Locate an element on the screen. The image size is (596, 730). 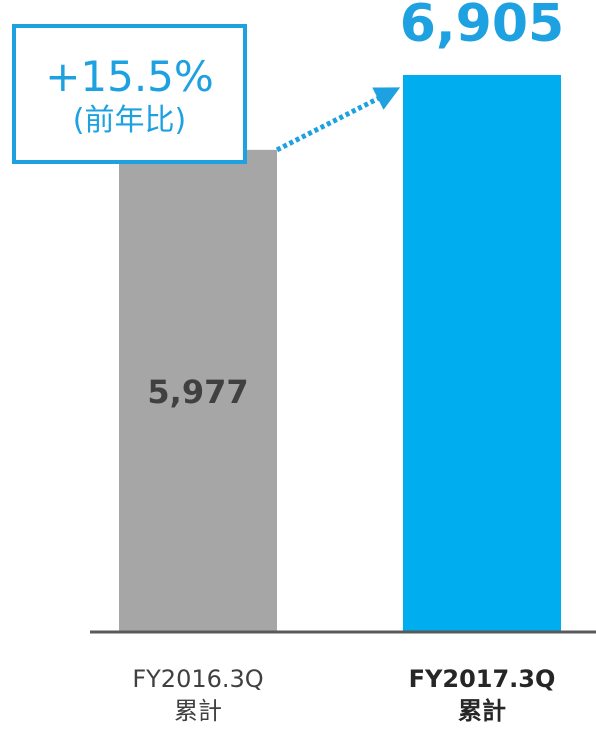
category-label-2-line-1: FY2017.3Q is located at coordinates (482, 679).